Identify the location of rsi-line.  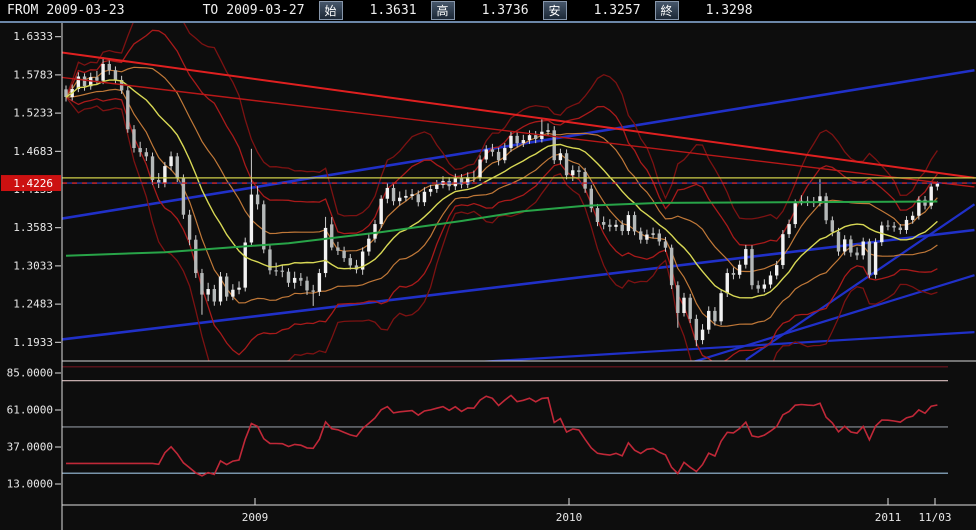
(502, 435).